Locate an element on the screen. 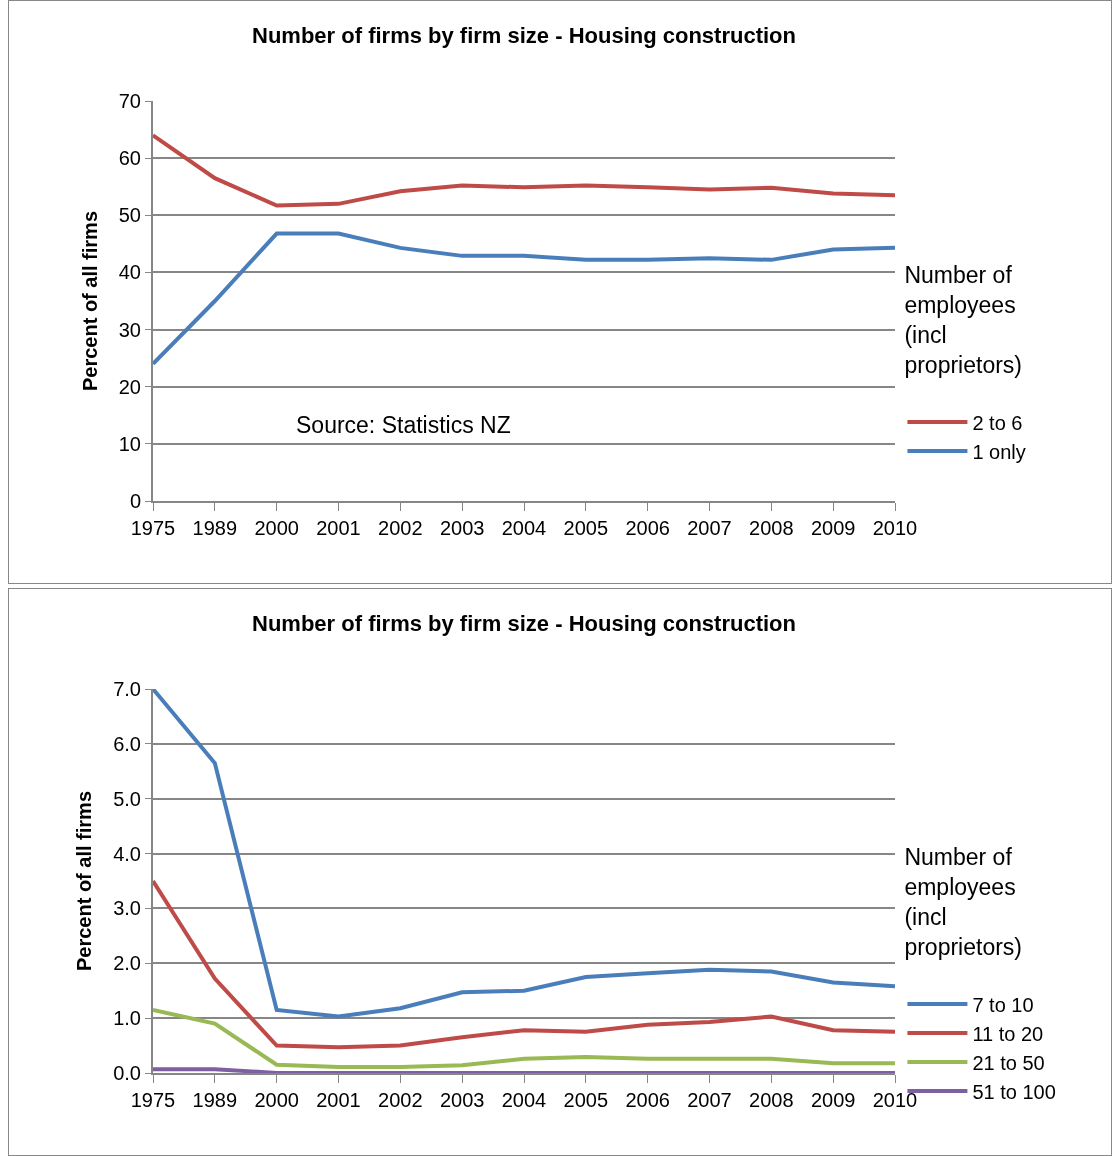  legend-label: 7 to 10 is located at coordinates (1003, 1004).